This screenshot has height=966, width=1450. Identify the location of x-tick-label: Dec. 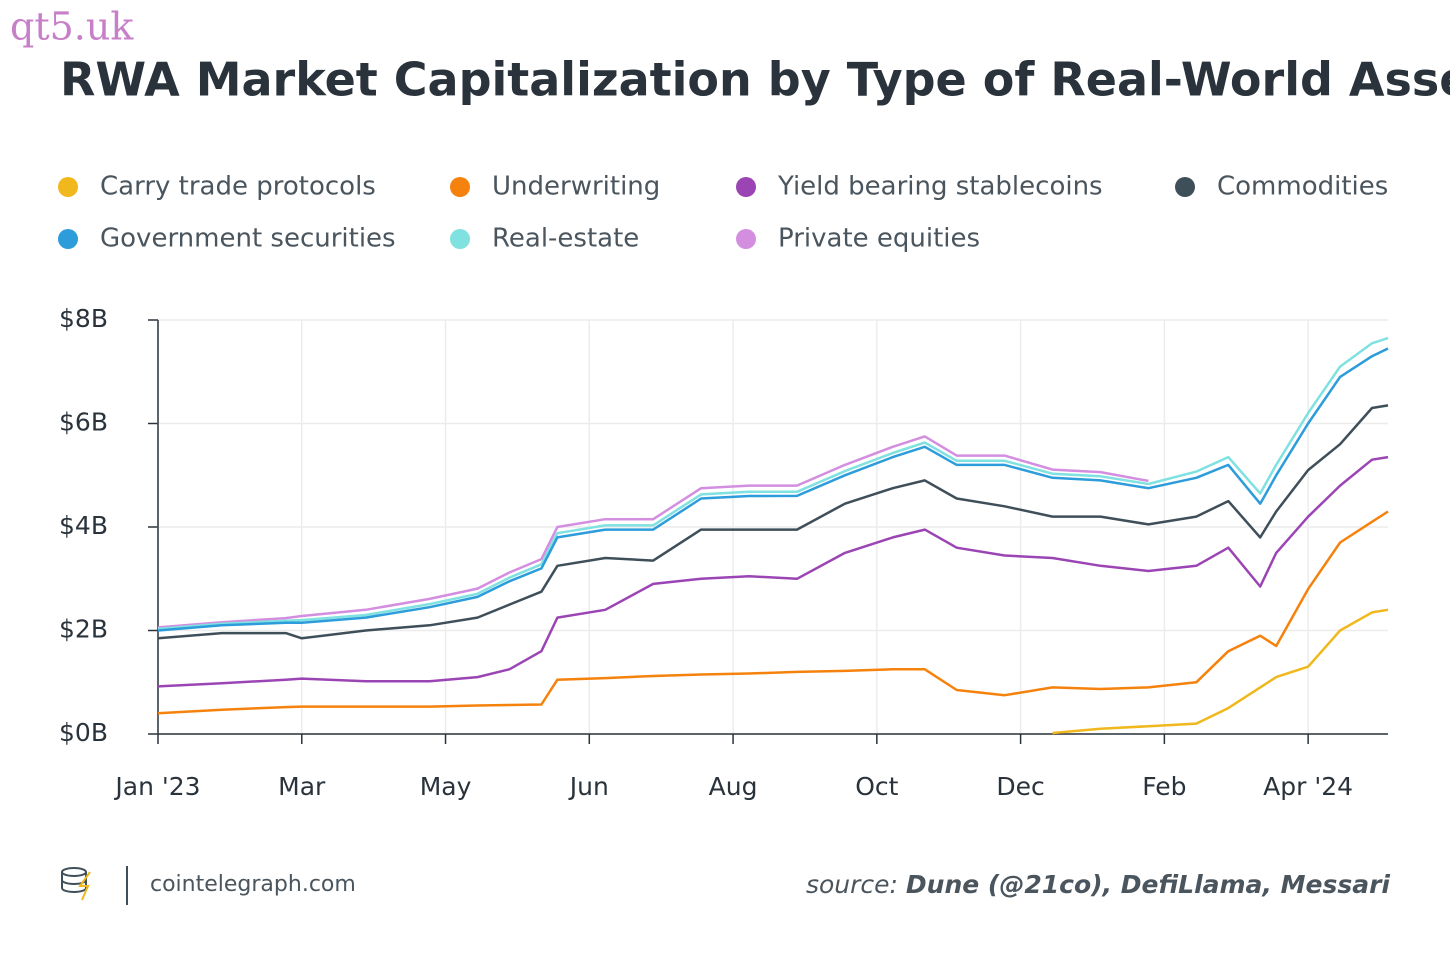
(1020, 786).